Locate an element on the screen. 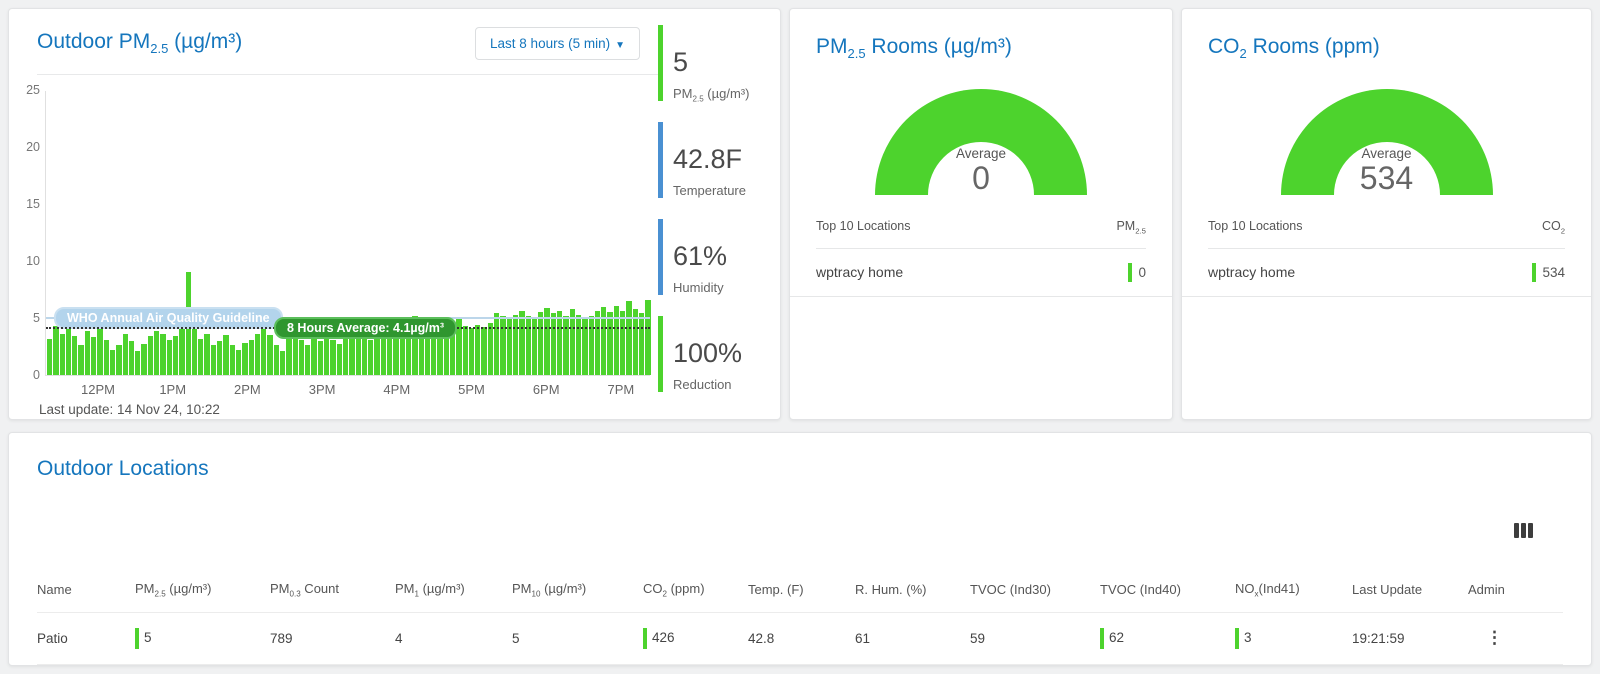 The height and width of the screenshot is (674, 1600). table-row: Patio 5 789 4 5 426 42.8 61 59 62 3 19:21:59 ⋮ is located at coordinates (800, 638).